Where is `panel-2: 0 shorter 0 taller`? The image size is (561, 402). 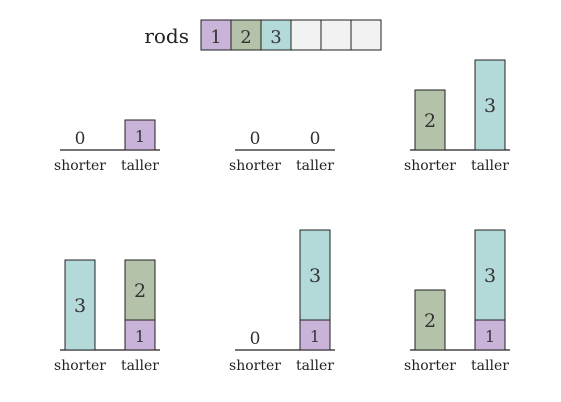 panel-2: 0 shorter 0 taller is located at coordinates (282, 151).